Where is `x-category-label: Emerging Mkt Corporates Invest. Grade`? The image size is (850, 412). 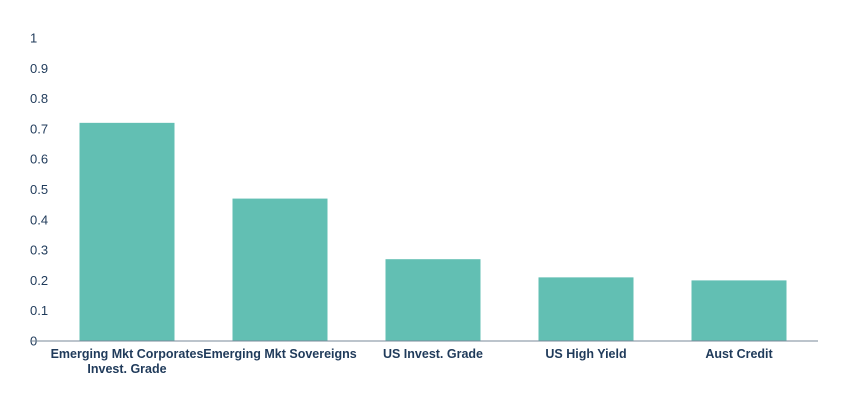 x-category-label: Emerging Mkt Corporates Invest. Grade is located at coordinates (127, 361).